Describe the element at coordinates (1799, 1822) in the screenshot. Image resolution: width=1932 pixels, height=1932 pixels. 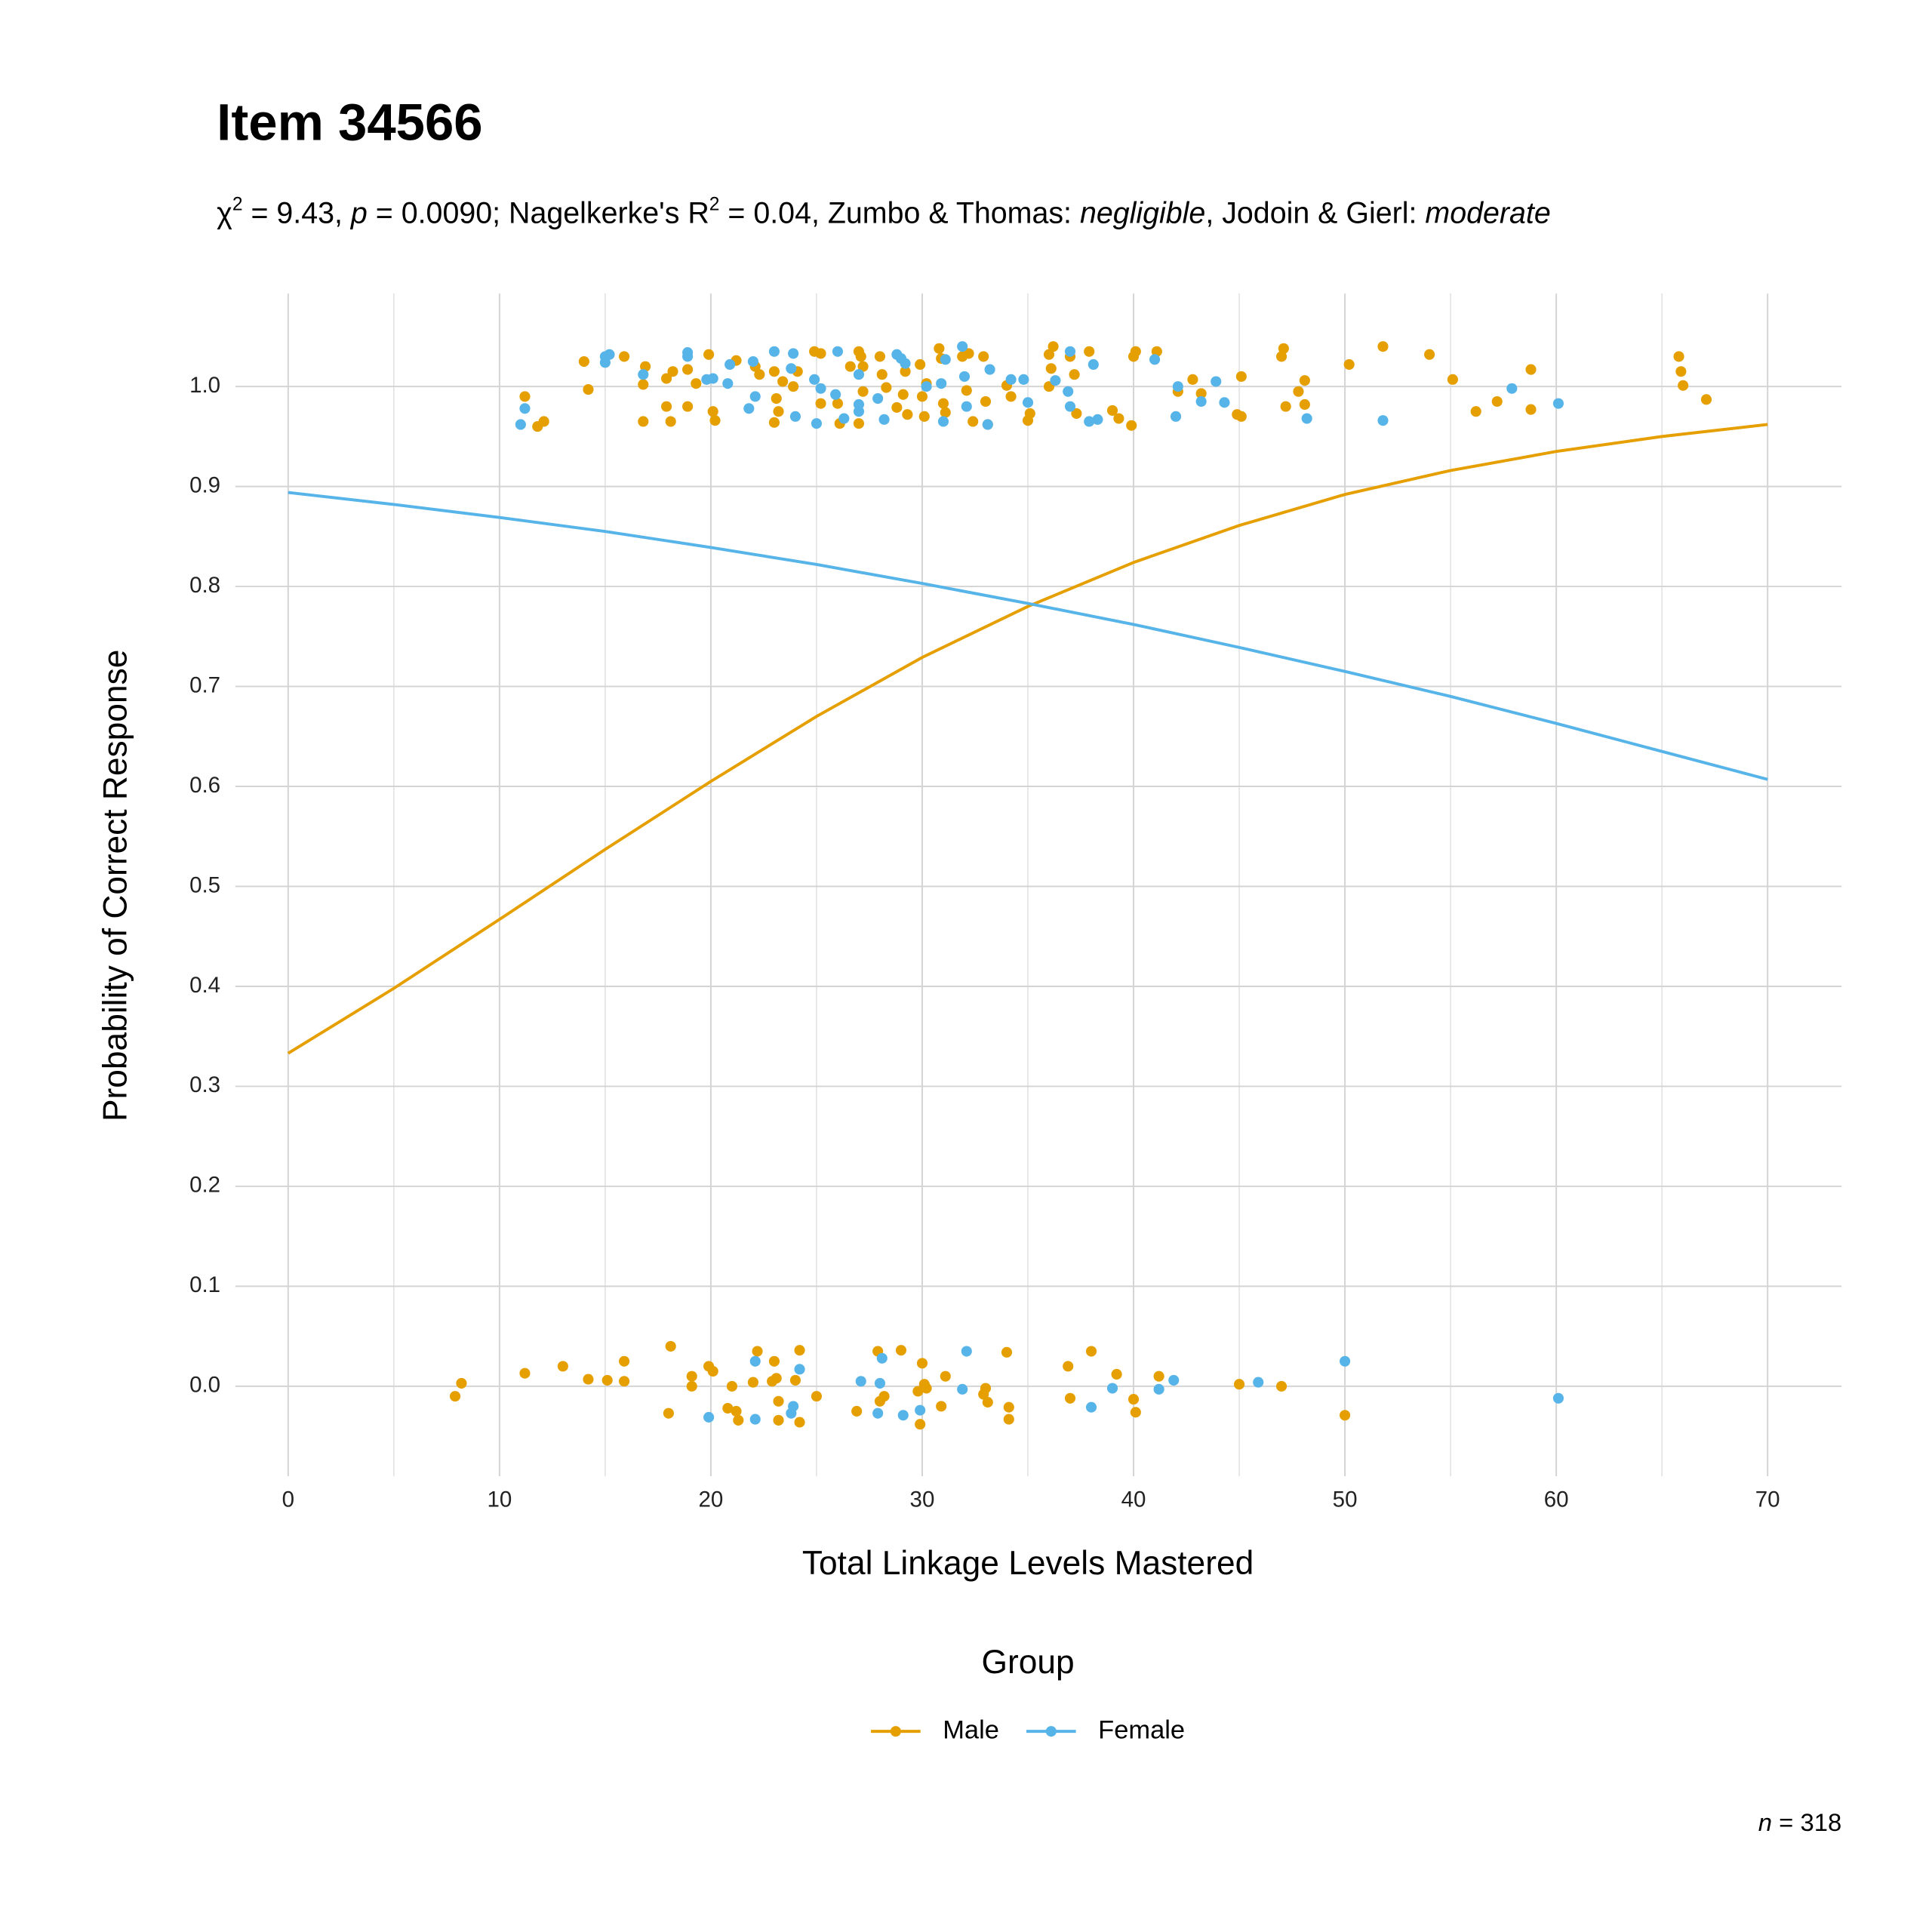
I see `sample-size-note: n = 318` at that location.